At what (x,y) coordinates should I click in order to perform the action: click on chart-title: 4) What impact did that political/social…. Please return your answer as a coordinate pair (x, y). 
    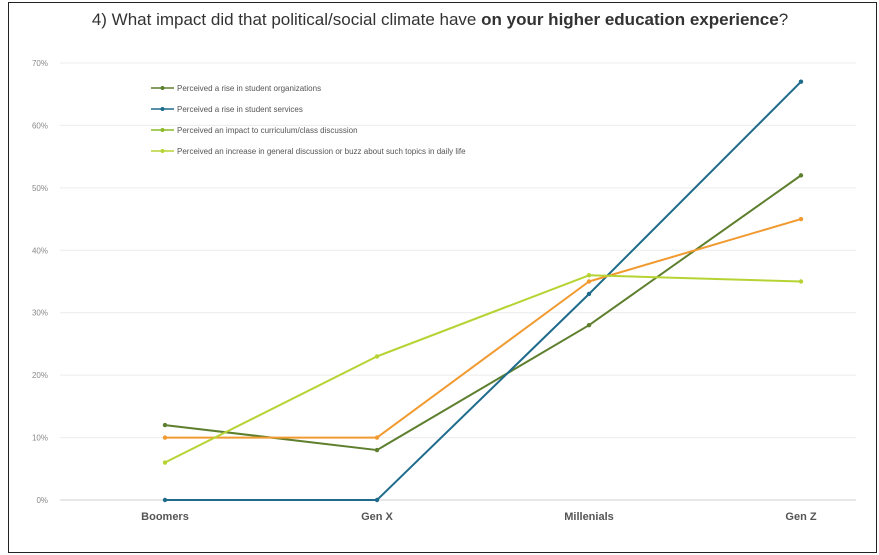
    Looking at the image, I should click on (440, 20).